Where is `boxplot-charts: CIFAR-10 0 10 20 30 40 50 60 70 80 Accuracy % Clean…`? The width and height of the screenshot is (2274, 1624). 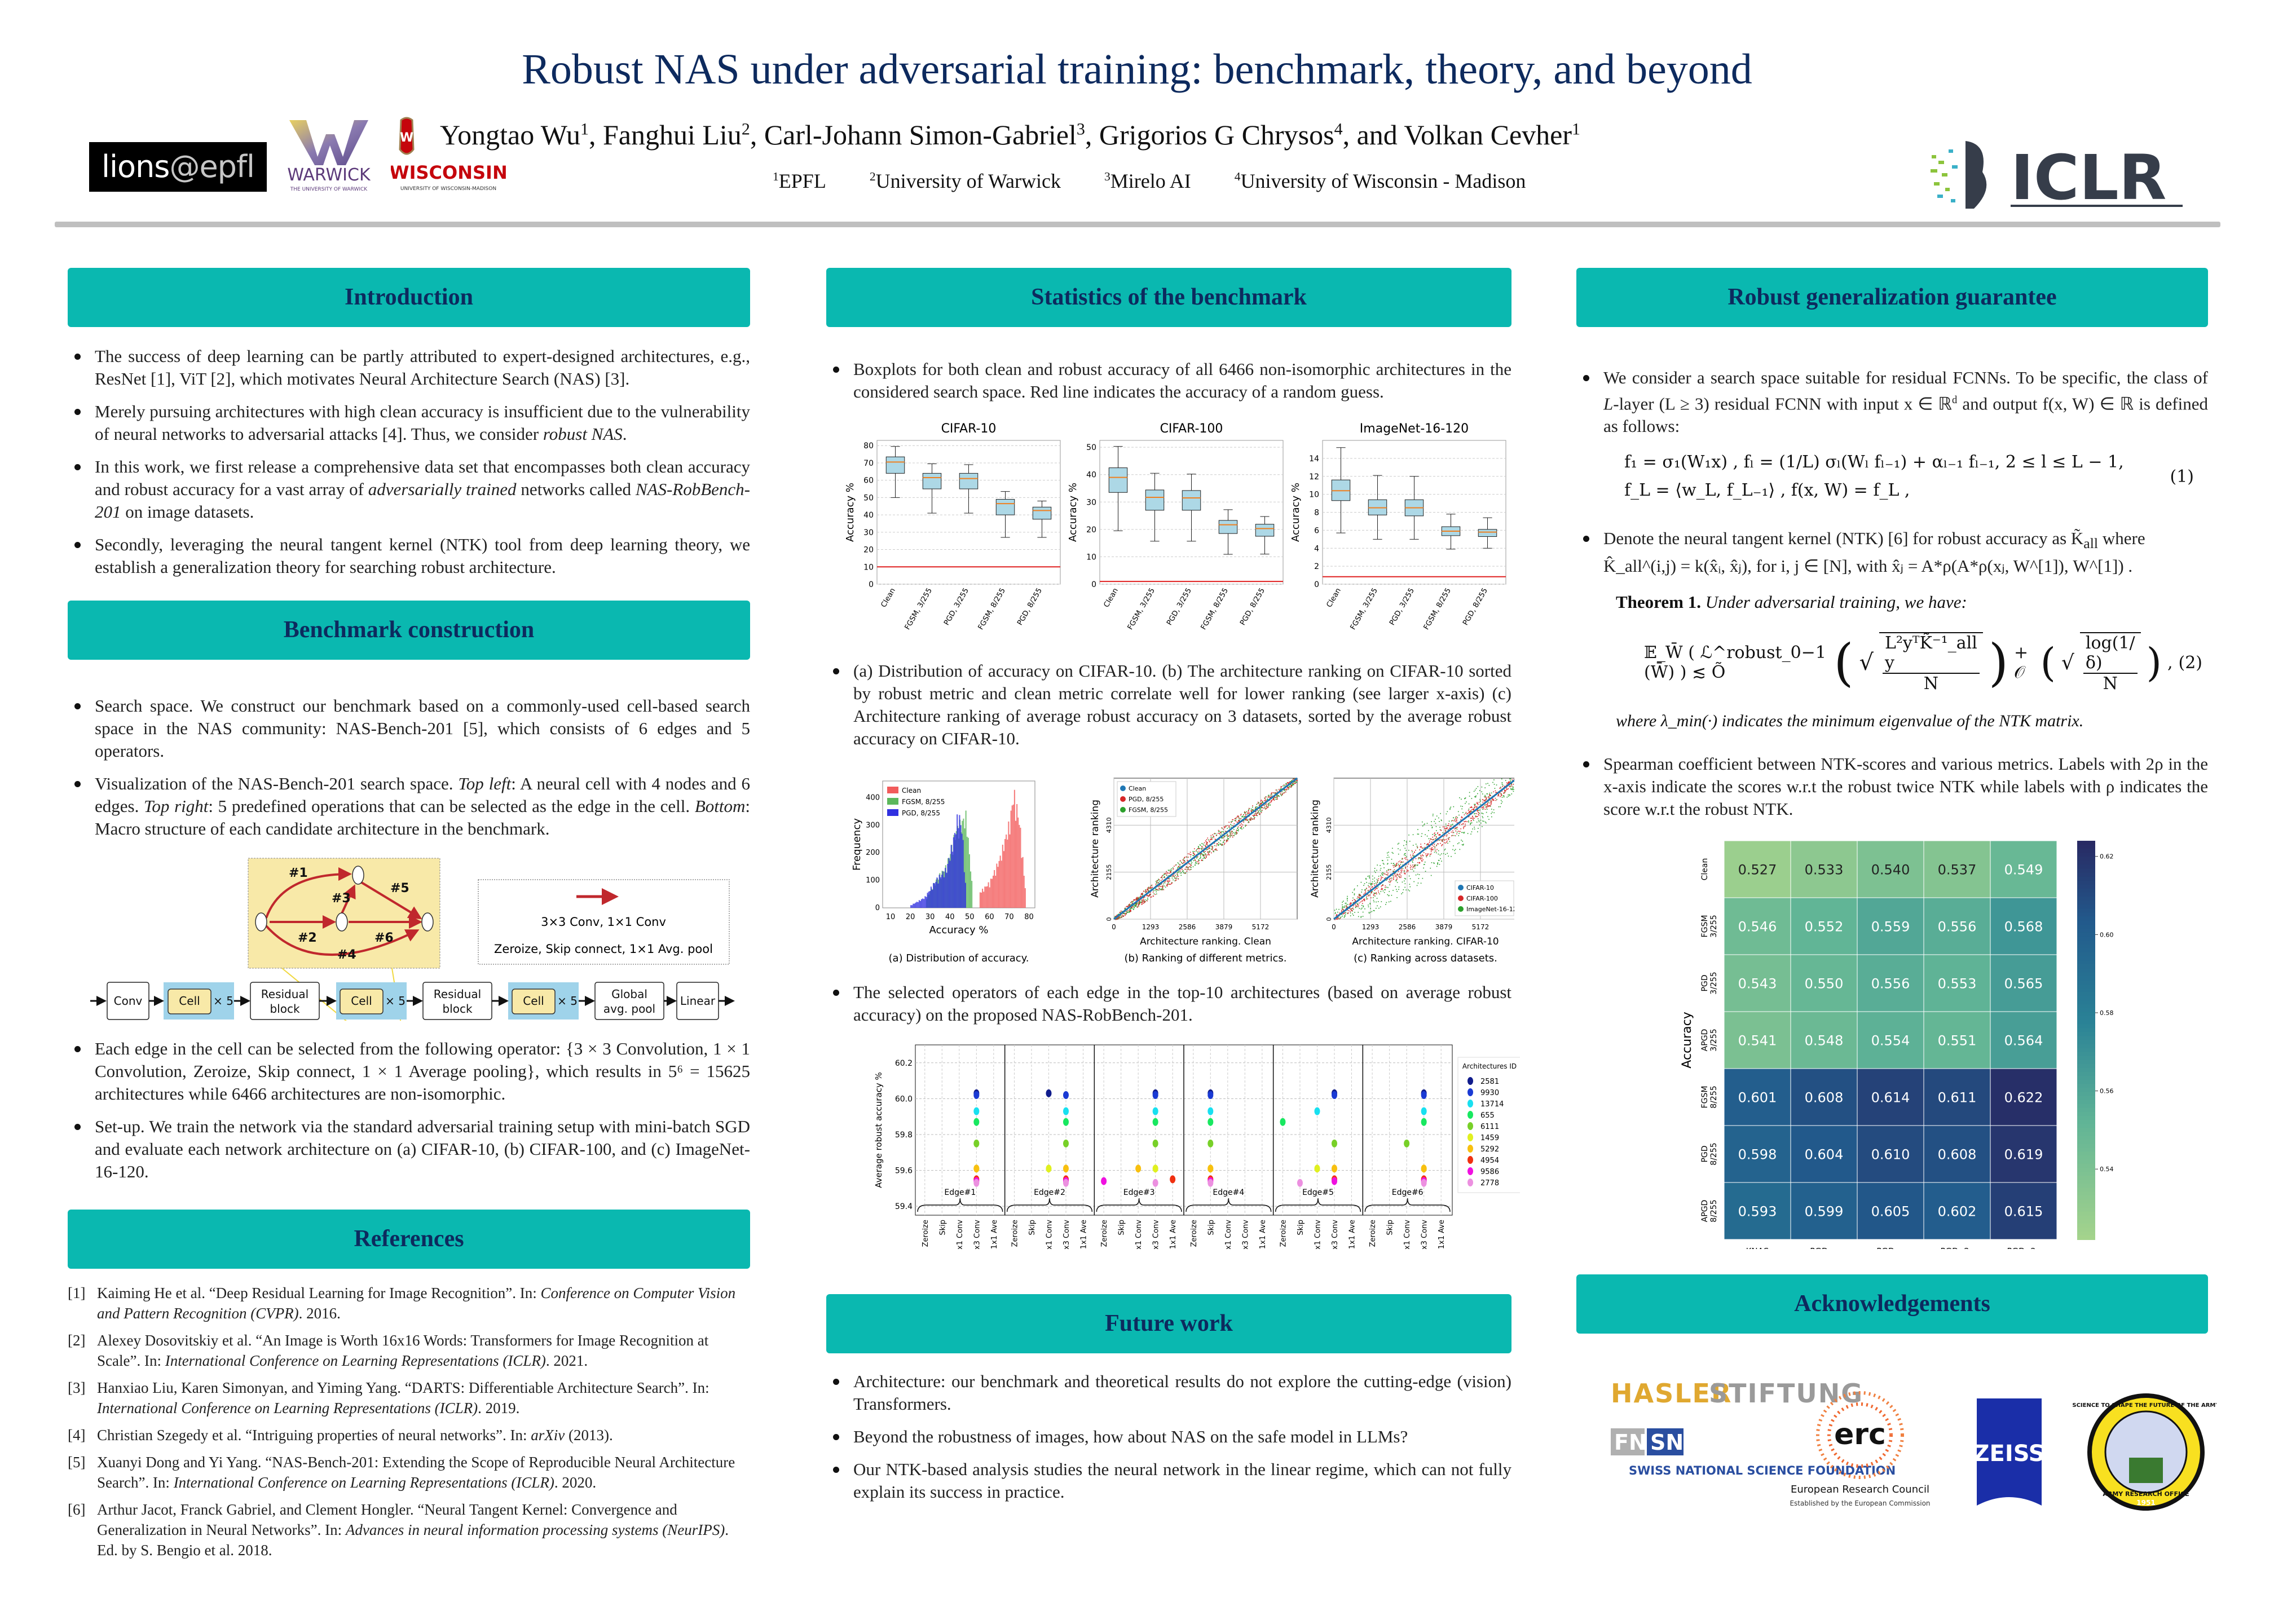 boxplot-charts: CIFAR-10 0 10 20 30 40 50 60 70 80 Accuracy % Clean… is located at coordinates (1178, 527).